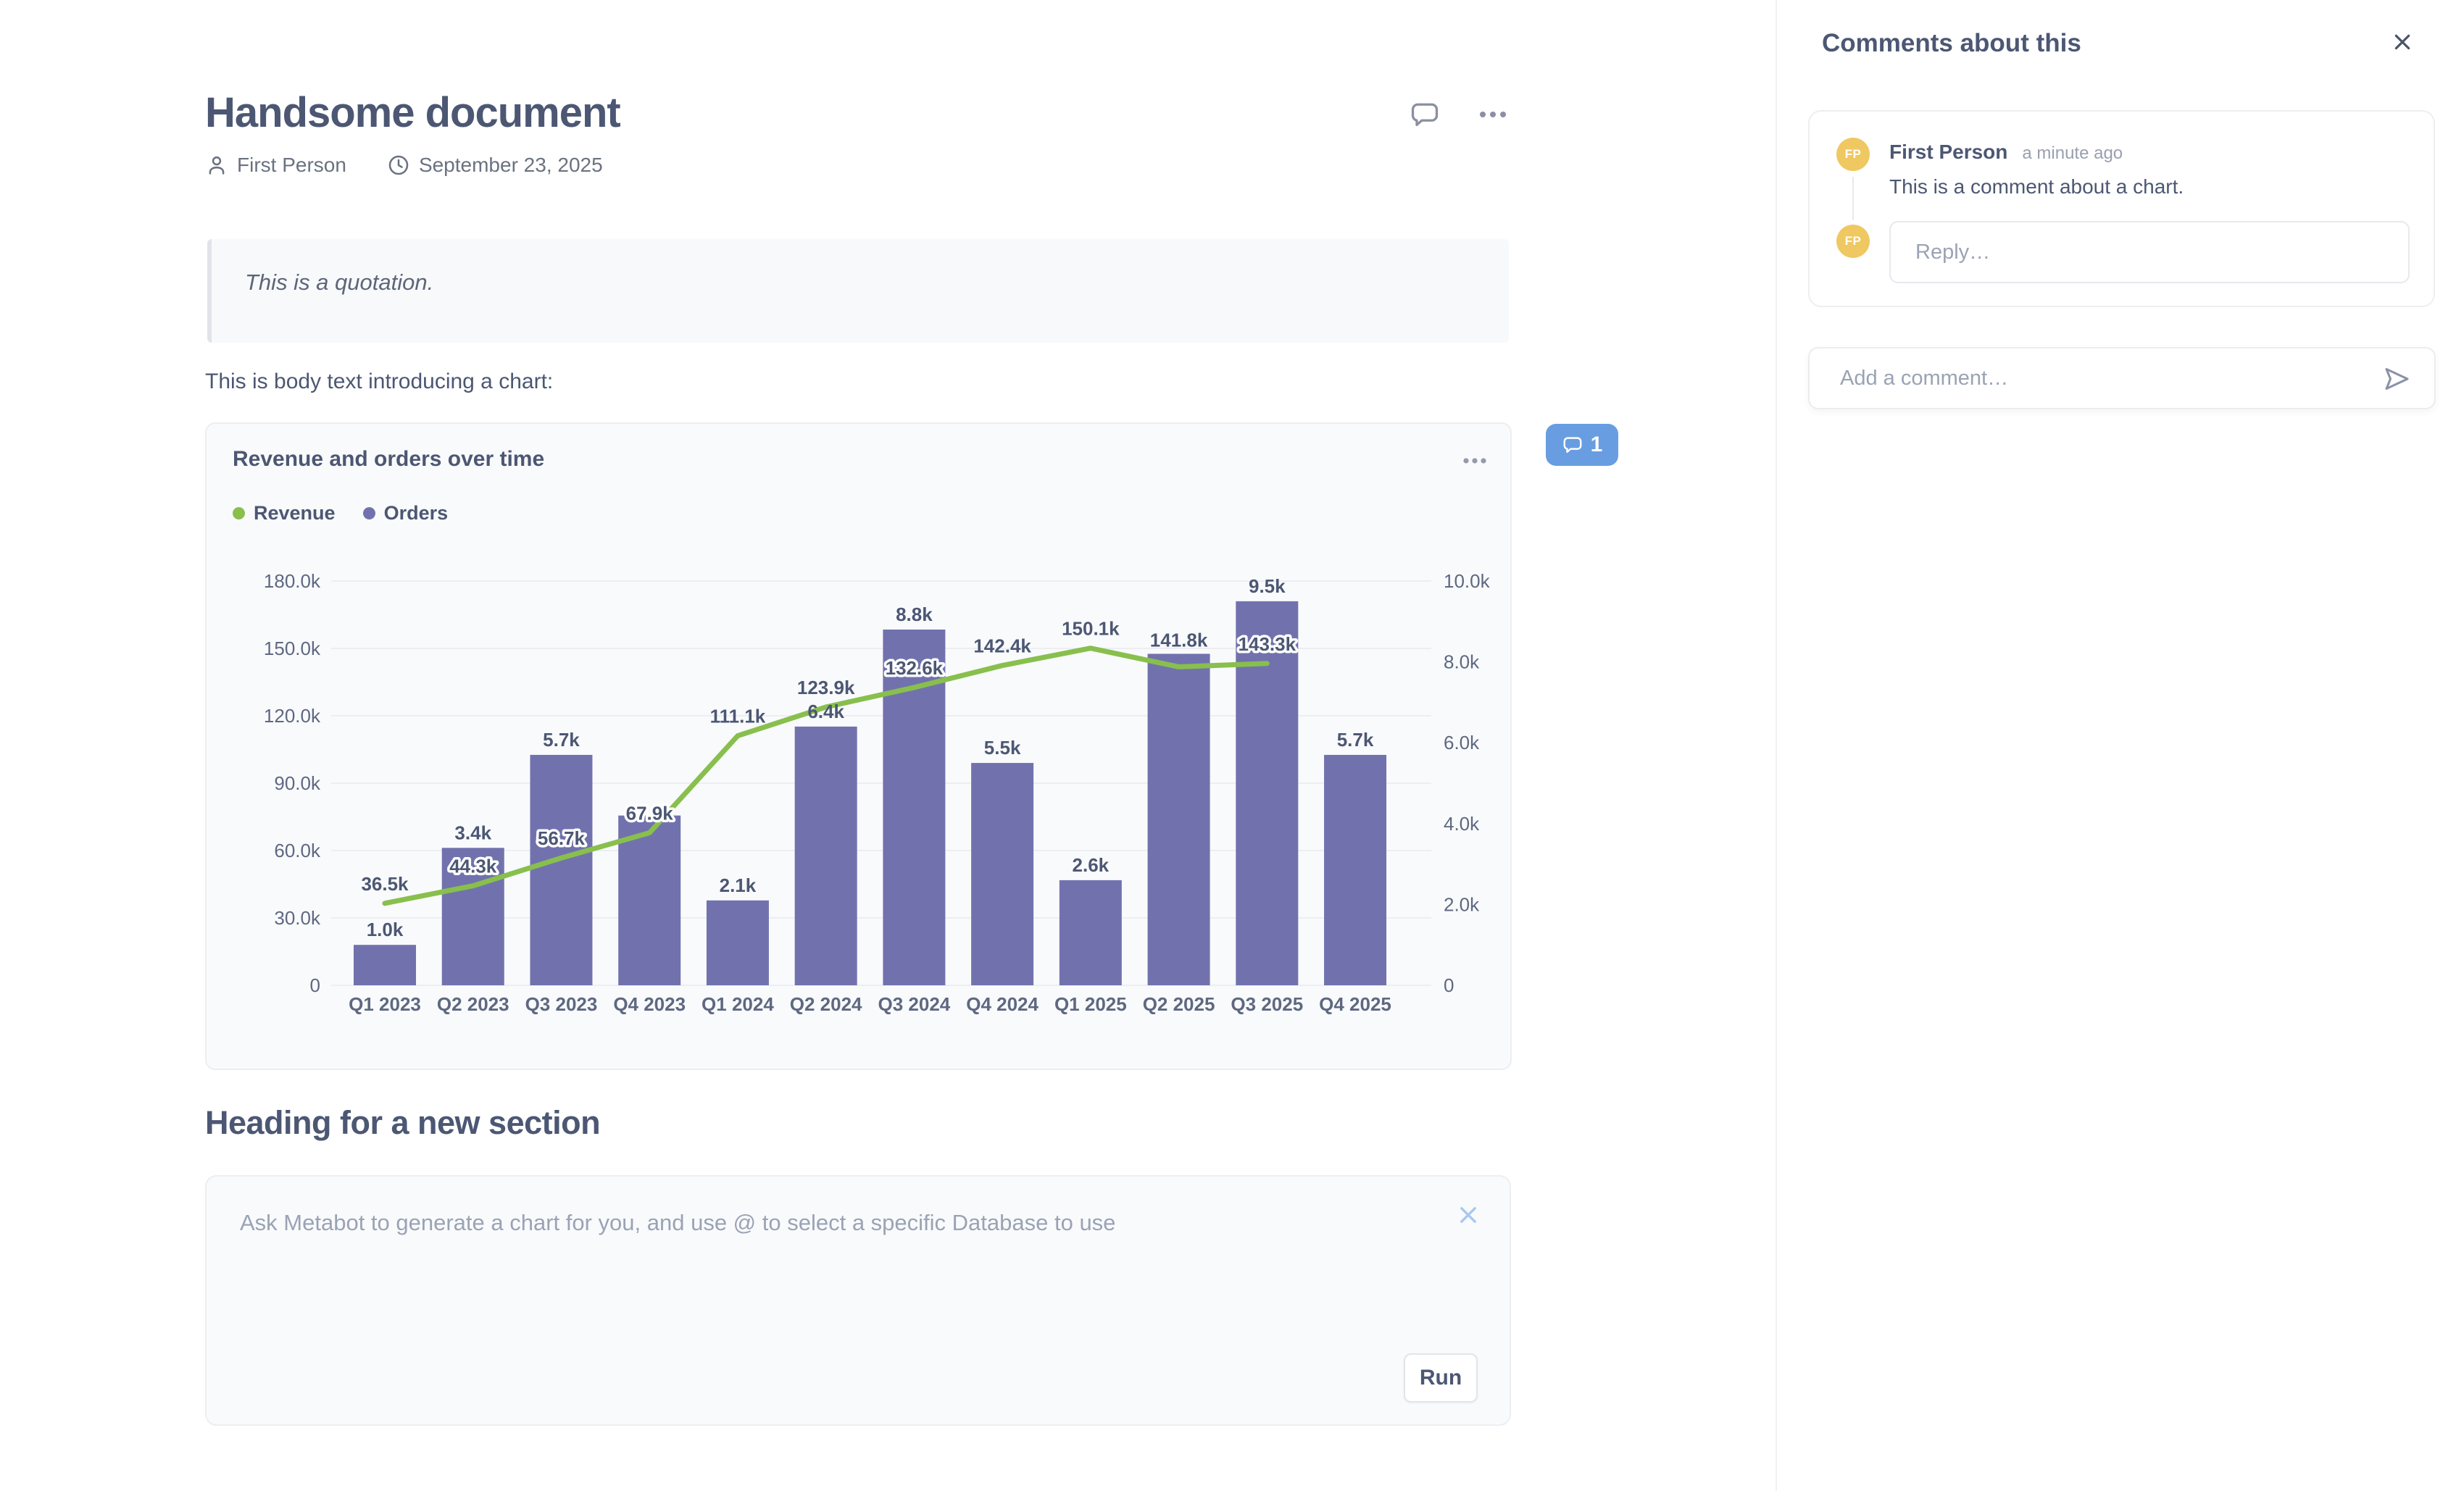 The image size is (2464, 1491). Describe the element at coordinates (385, 1004) in the screenshot. I see `svg-text: Q1 2023` at that location.